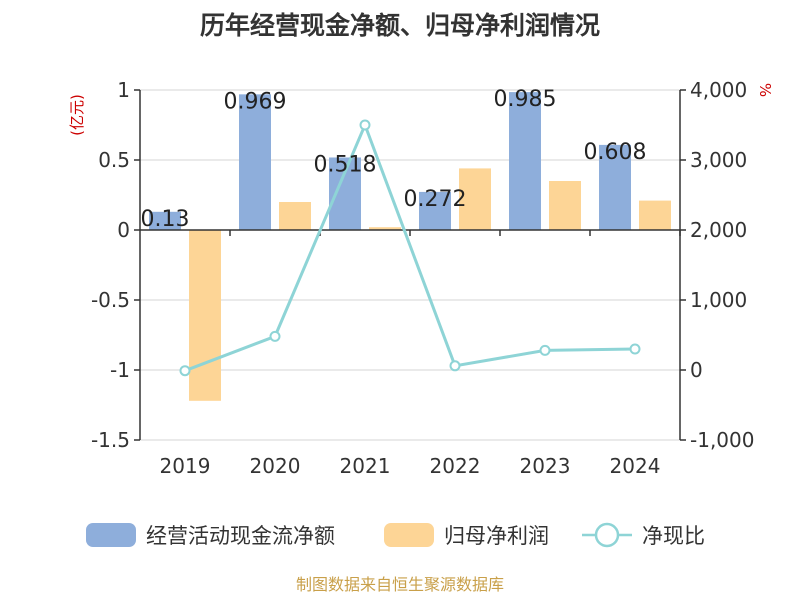 This screenshot has width=800, height=600. What do you see at coordinates (400, 584) in the screenshot?
I see `source-note: 制图数据来自恒生聚源数据库` at bounding box center [400, 584].